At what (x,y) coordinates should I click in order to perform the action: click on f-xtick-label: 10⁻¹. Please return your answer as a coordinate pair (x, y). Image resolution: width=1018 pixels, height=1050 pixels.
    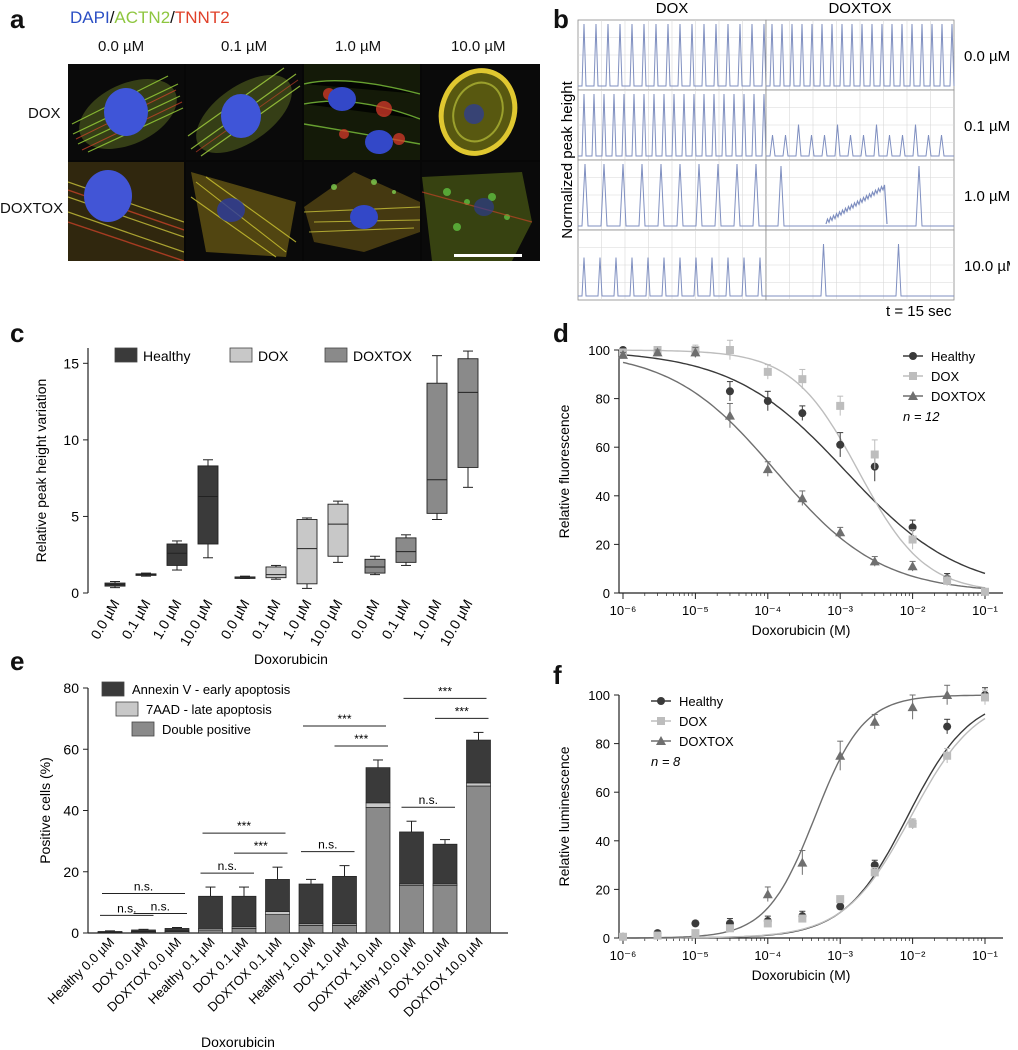
    Looking at the image, I should click on (985, 955).